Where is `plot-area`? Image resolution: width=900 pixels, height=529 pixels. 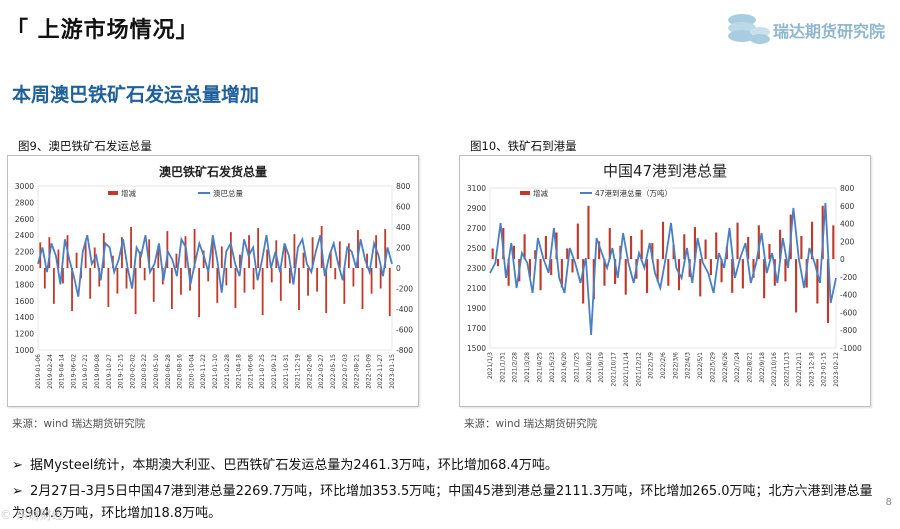 plot-area is located at coordinates (663, 268).